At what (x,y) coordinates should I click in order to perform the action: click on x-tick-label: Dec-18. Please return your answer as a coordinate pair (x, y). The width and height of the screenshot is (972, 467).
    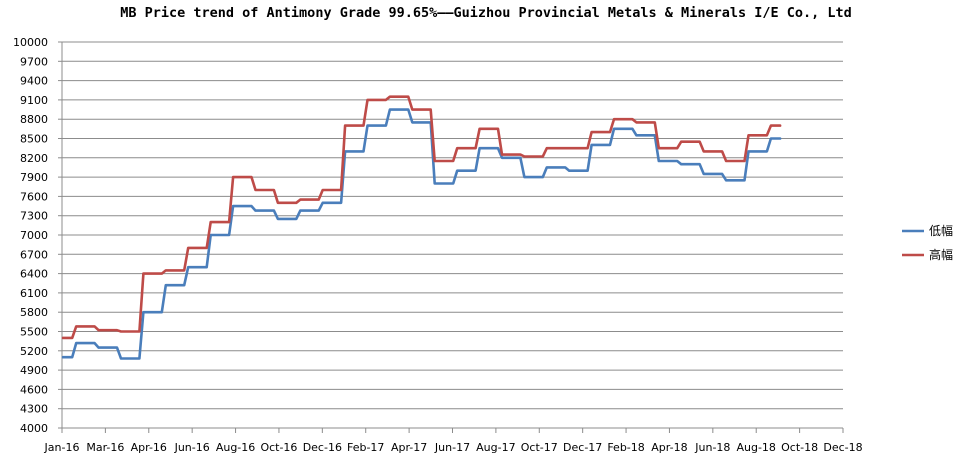
    Looking at the image, I should click on (842, 447).